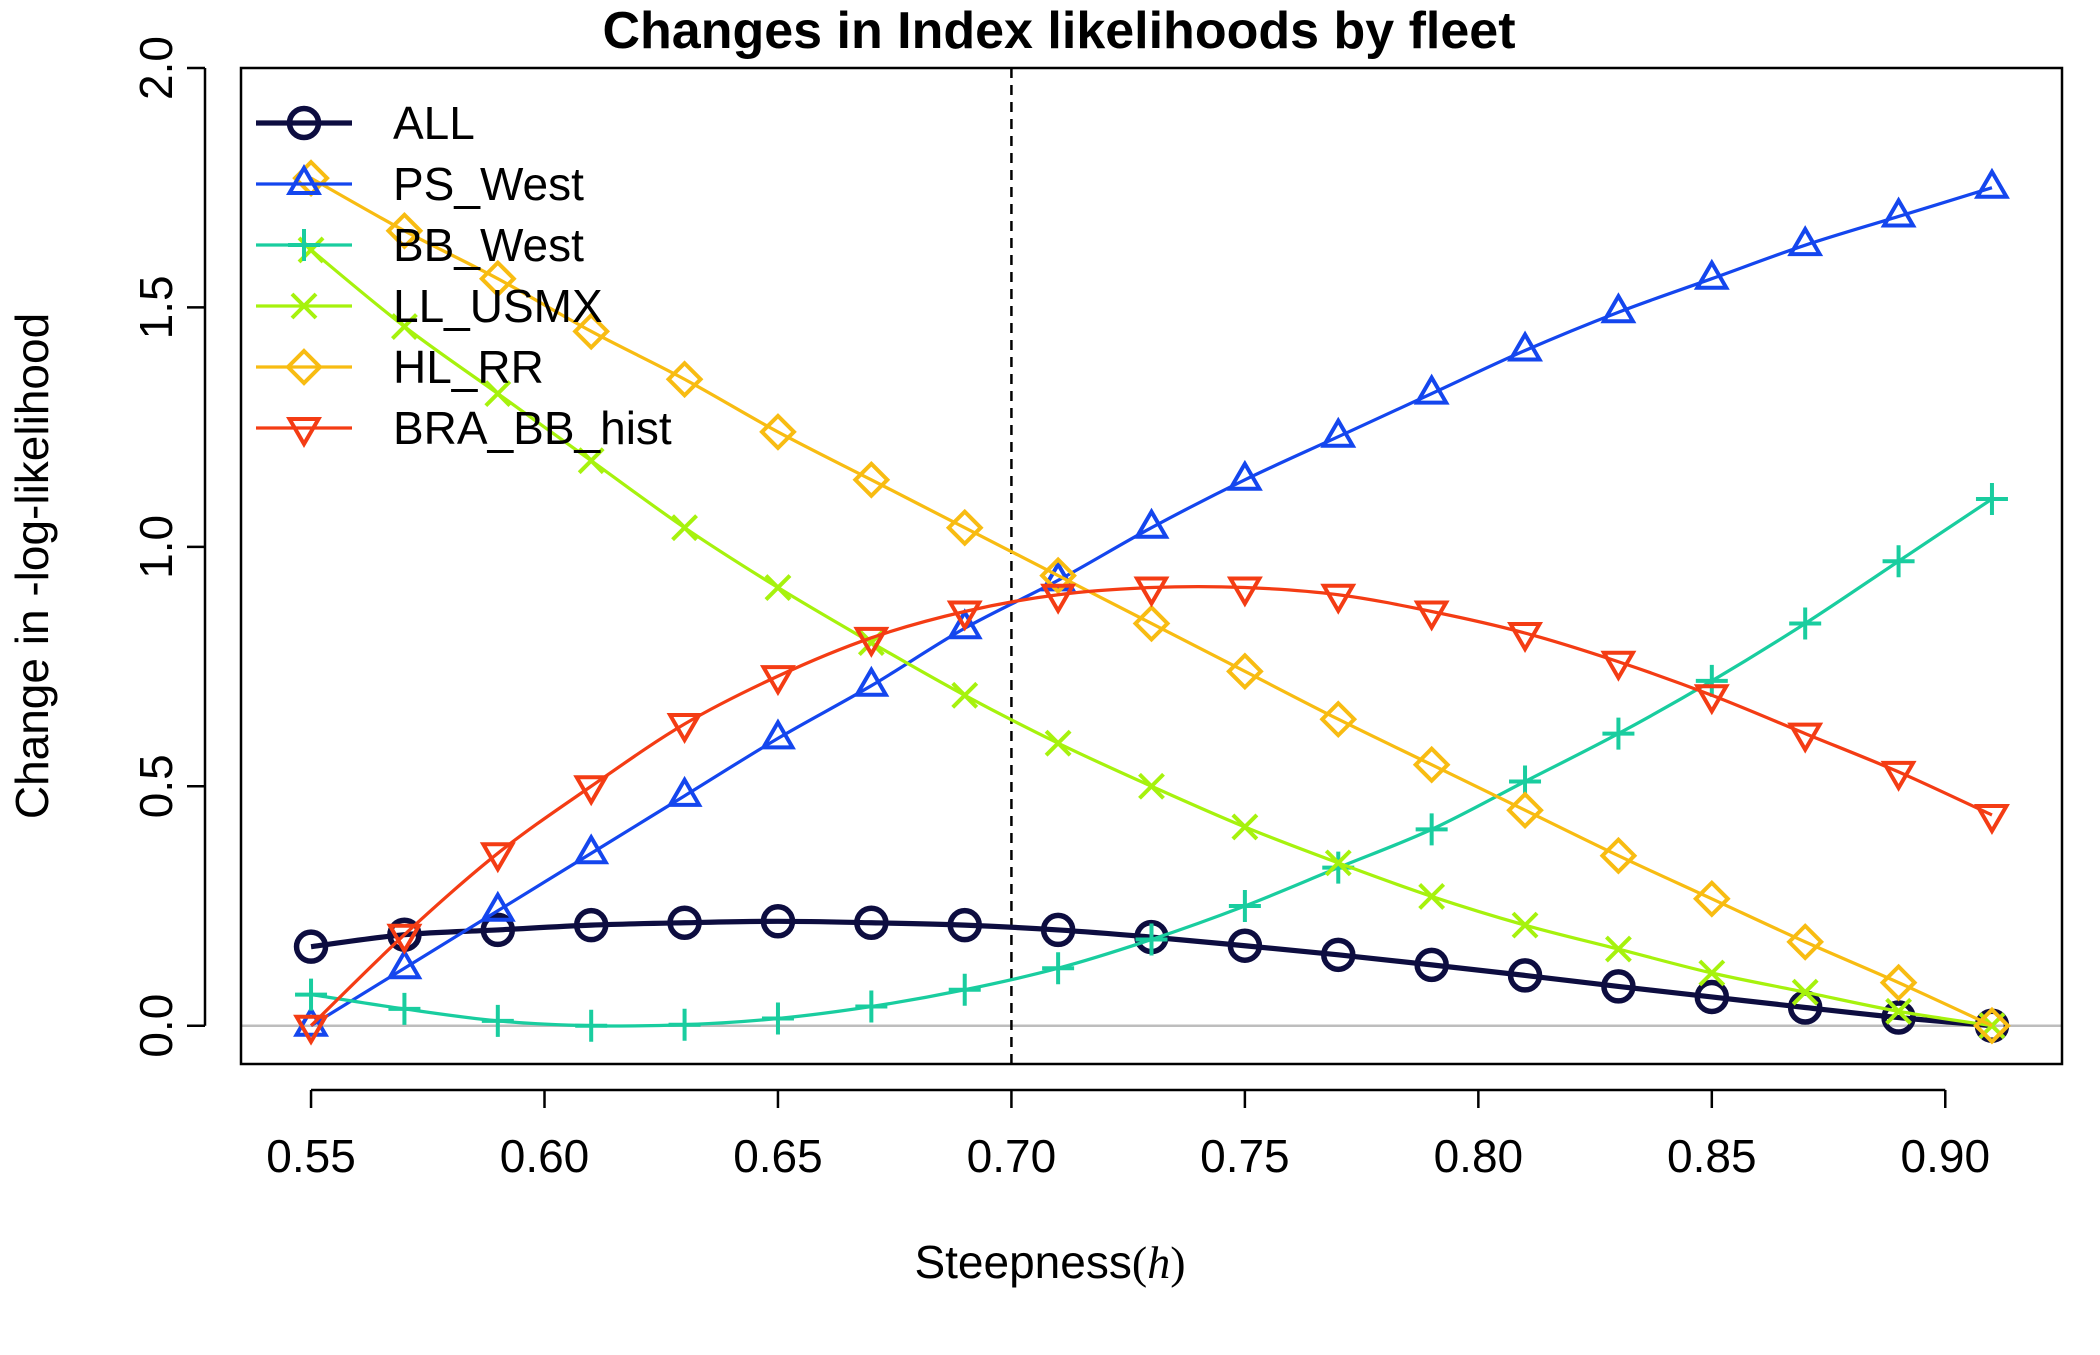  Describe the element at coordinates (498, 306) in the screenshot. I see `legend-label: LL_USMX` at that location.